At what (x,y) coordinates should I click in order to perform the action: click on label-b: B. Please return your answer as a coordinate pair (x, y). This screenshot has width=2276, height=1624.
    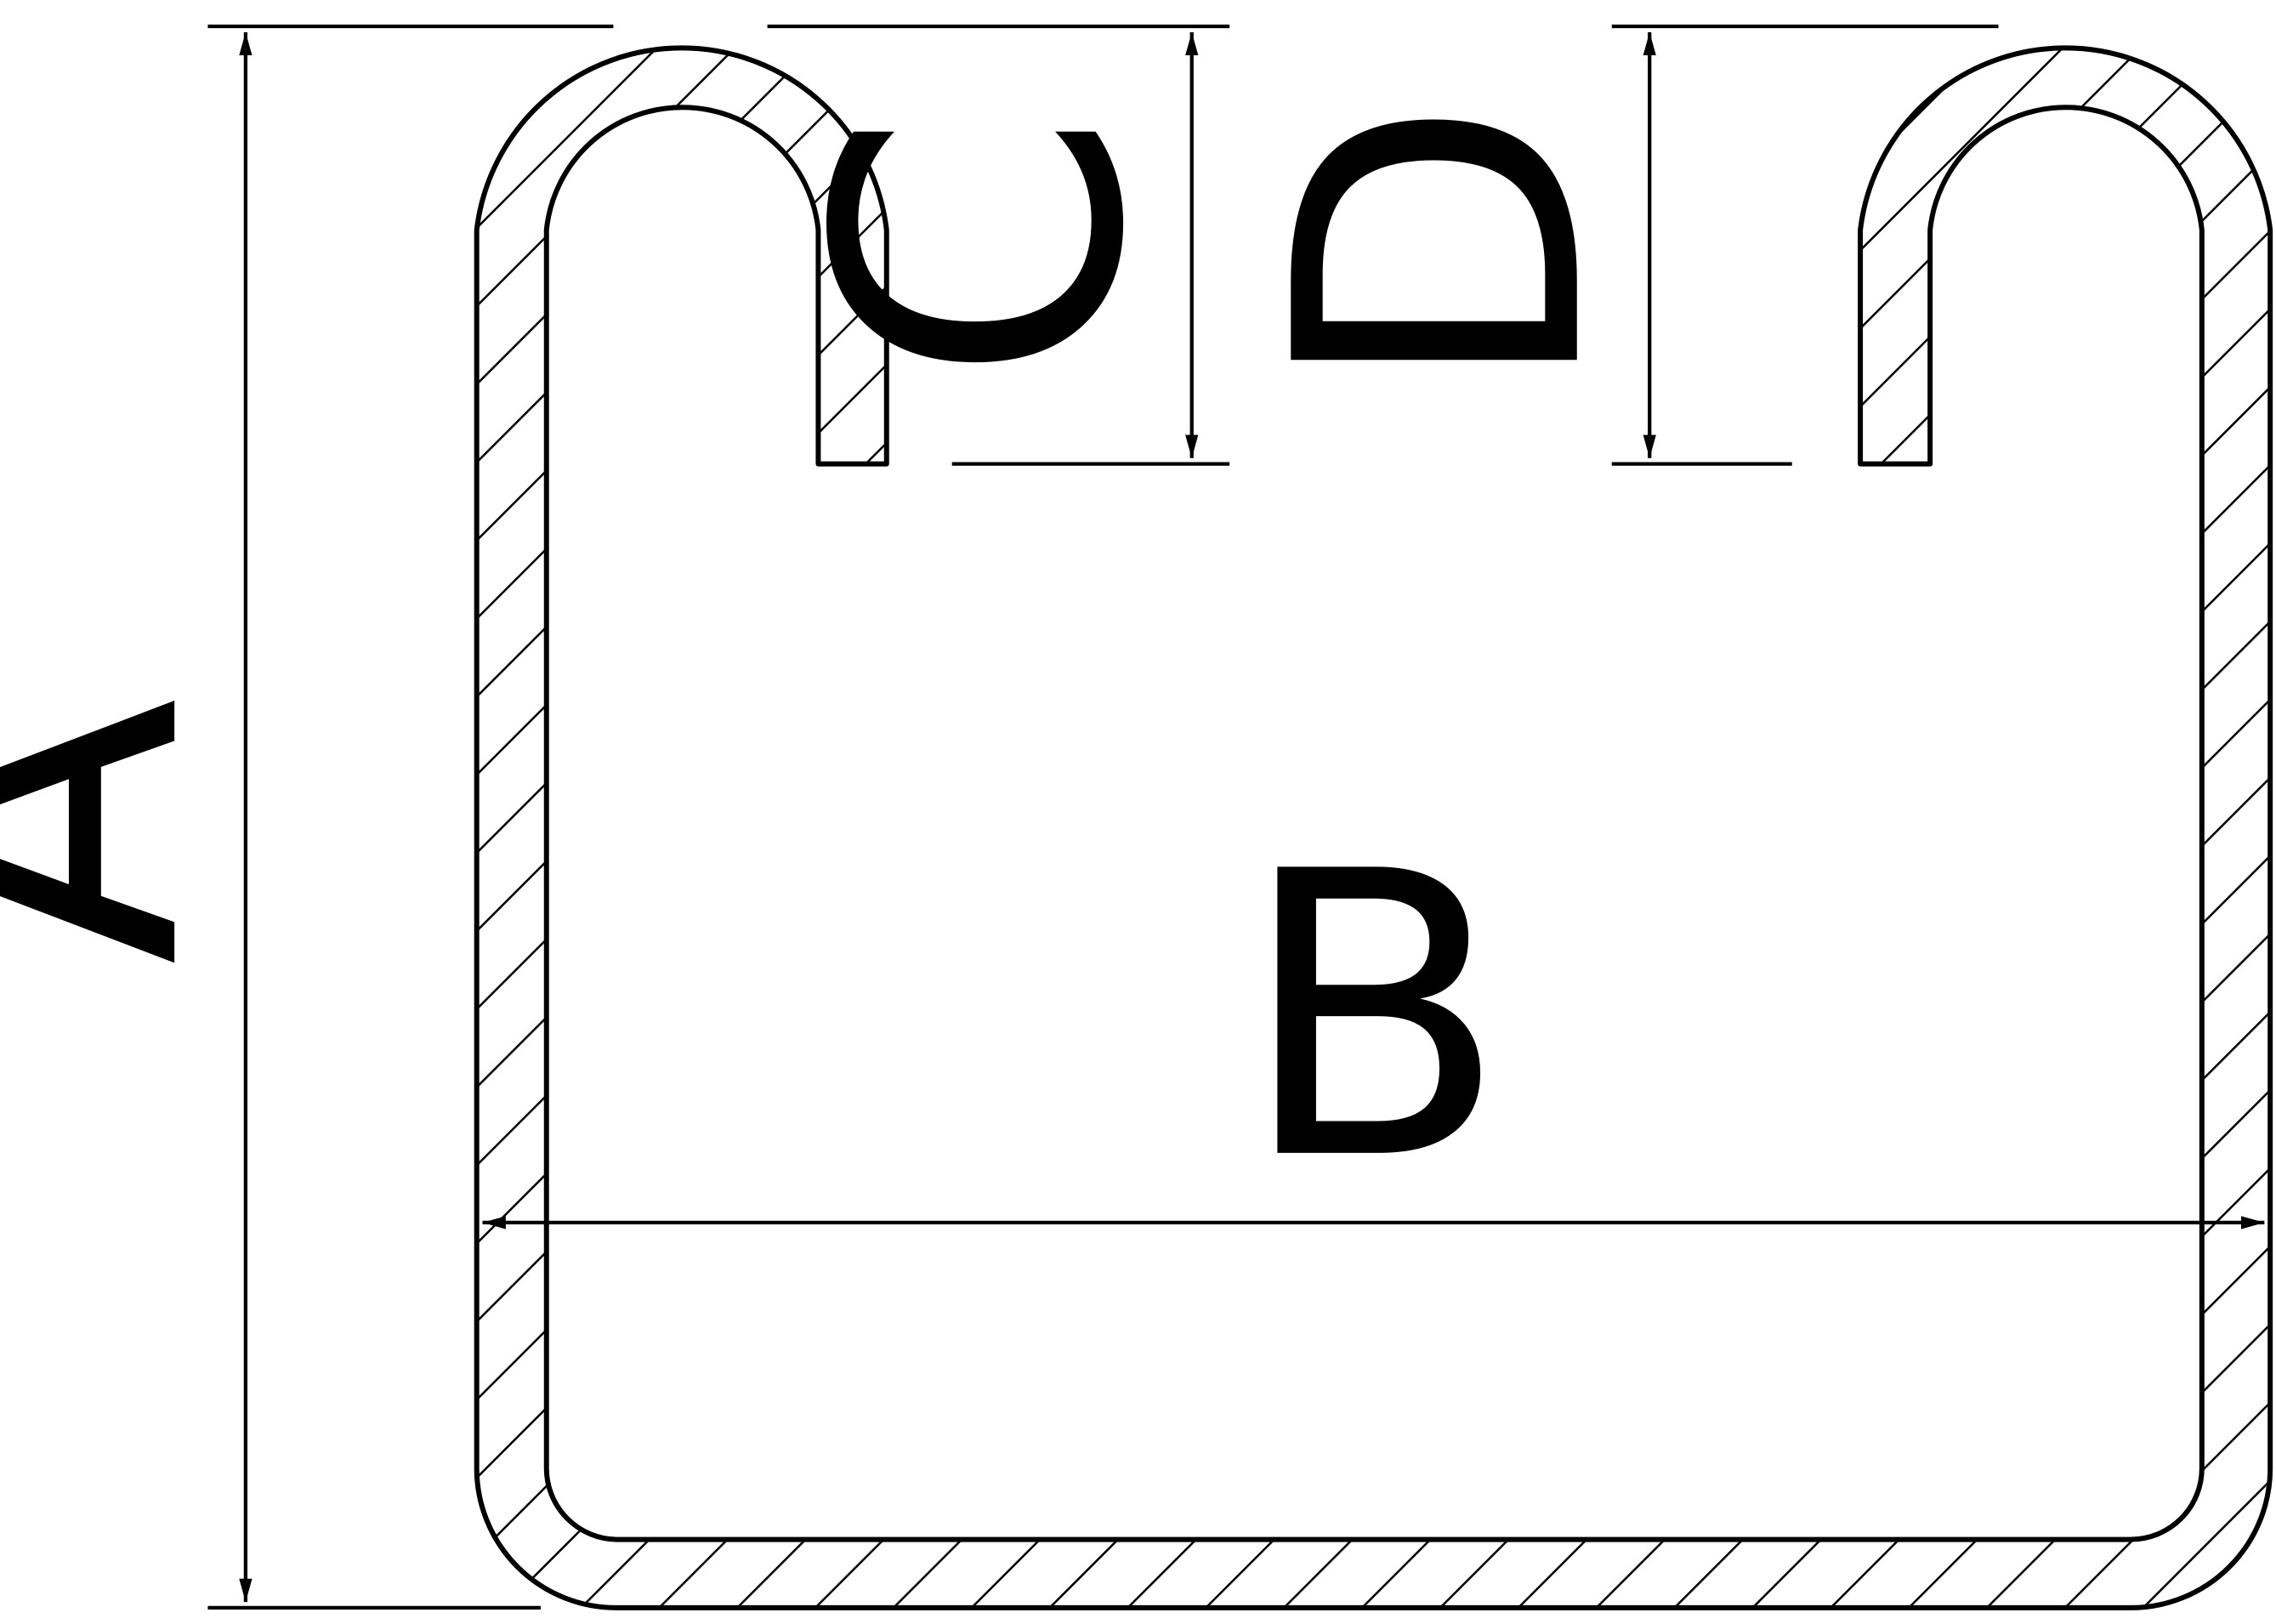
    Looking at the image, I should click on (1374, 1018).